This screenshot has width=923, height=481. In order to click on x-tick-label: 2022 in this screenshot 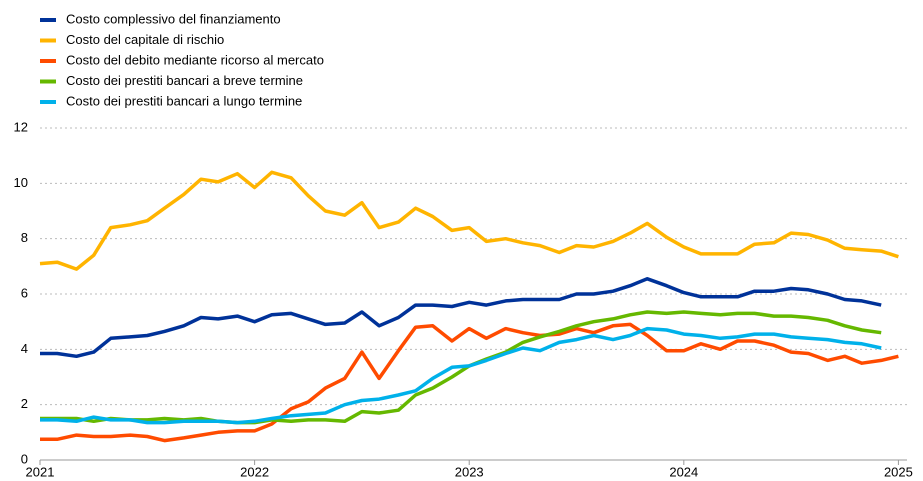, I will do `click(254, 471)`.